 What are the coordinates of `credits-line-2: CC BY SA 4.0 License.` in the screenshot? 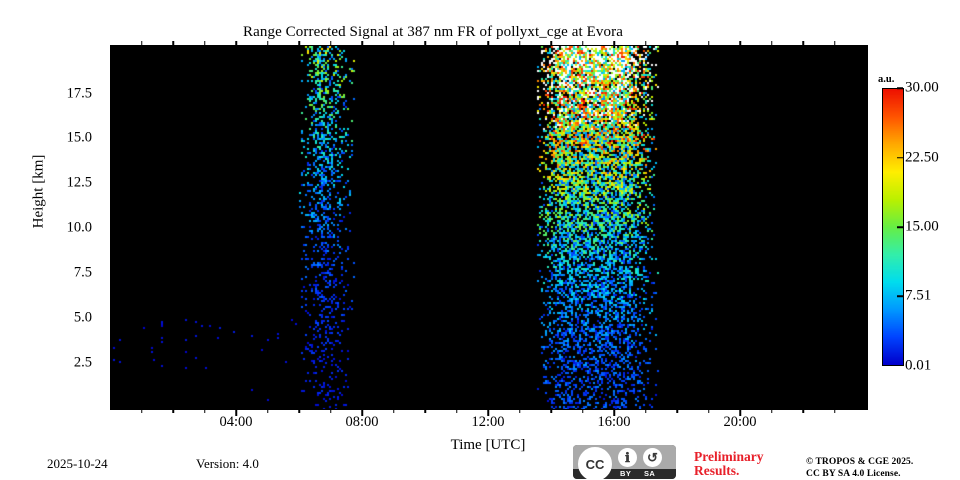 It's located at (853, 474).